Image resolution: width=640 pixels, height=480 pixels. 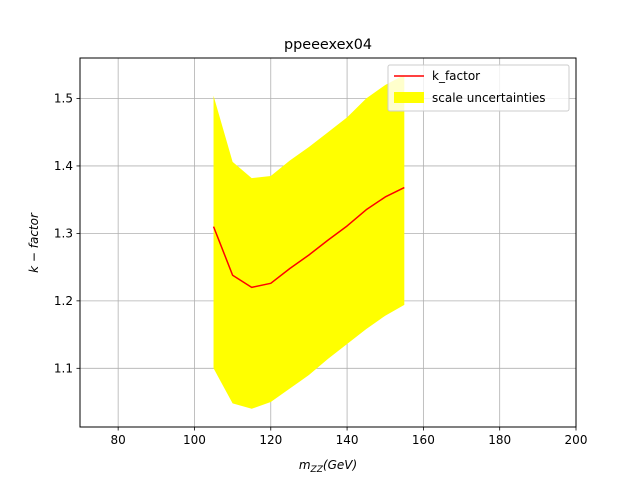 I want to click on k-factor-line, so click(x=308, y=237).